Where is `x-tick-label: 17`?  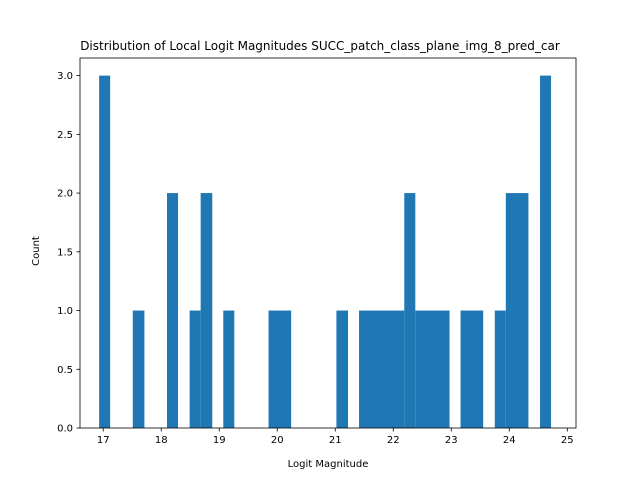
x-tick-label: 17 is located at coordinates (103, 440).